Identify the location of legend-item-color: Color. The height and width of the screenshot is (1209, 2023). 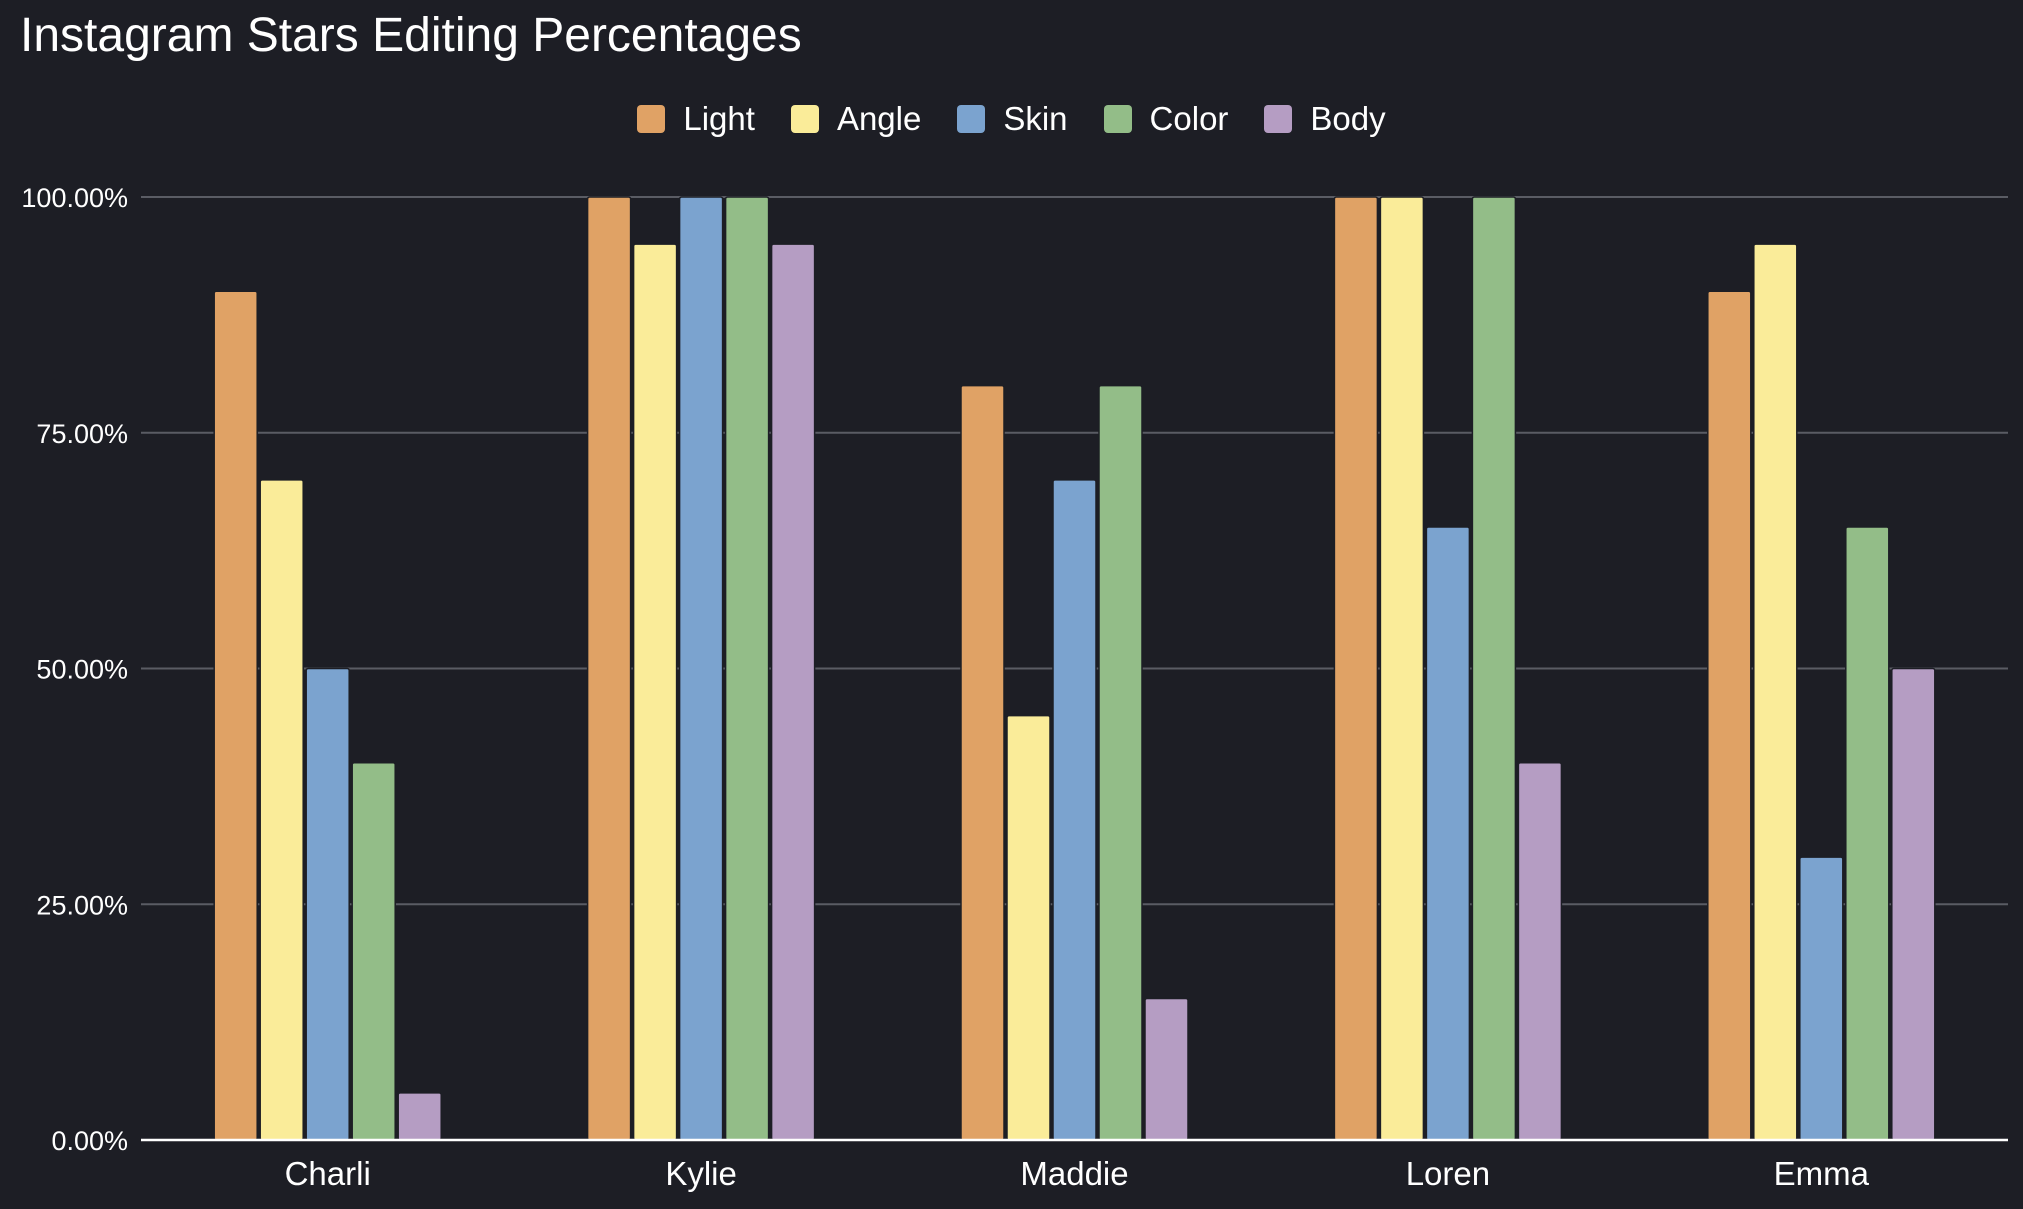
(1166, 119).